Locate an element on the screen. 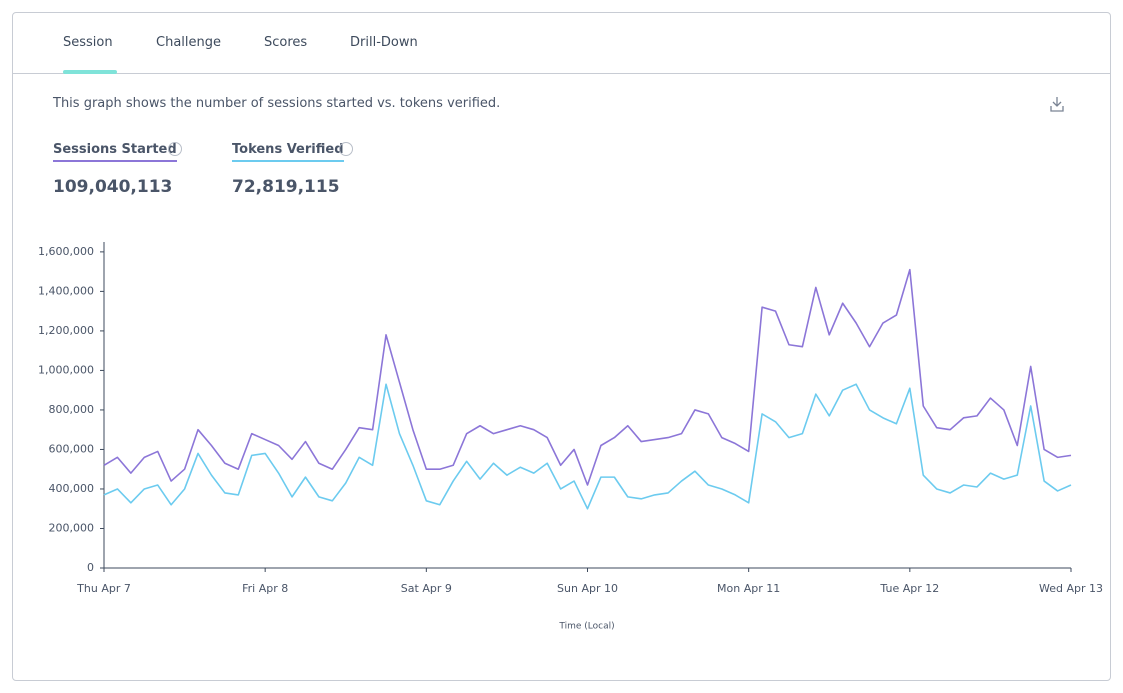 This screenshot has height=693, width=1123. x-tick-label: Wed Apr 13 is located at coordinates (1071, 588).